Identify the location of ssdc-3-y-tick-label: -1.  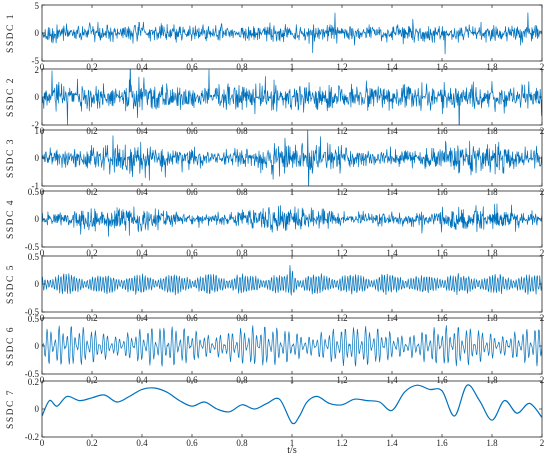
(36, 186).